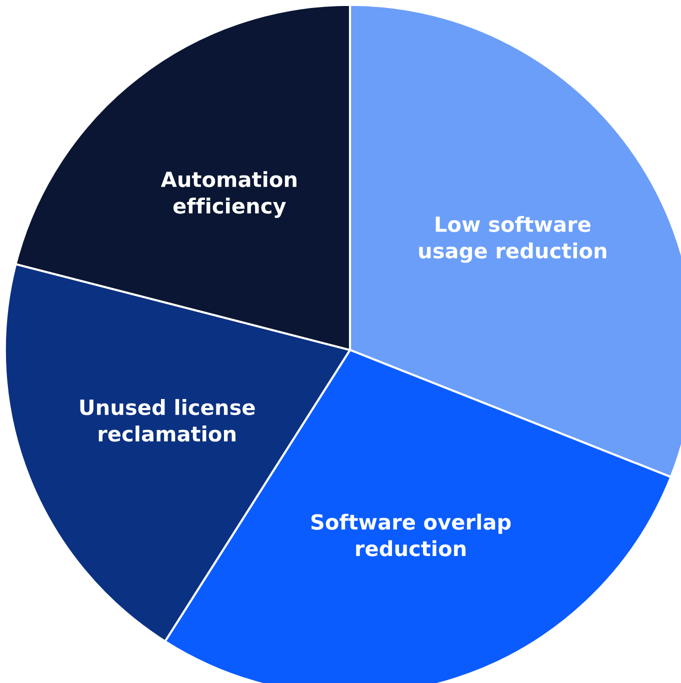  Describe the element at coordinates (167, 420) in the screenshot. I see `slice-label: Unused license reclamation` at that location.